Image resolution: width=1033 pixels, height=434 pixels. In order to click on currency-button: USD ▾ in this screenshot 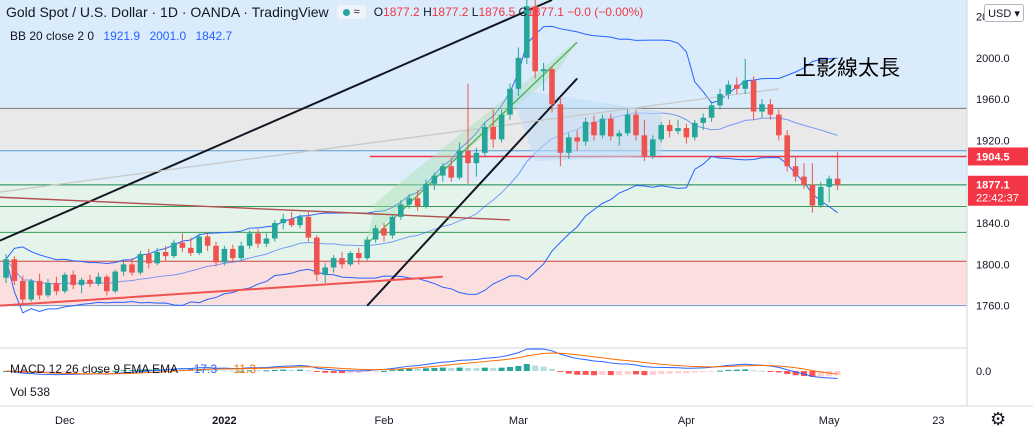, I will do `click(1004, 13)`.